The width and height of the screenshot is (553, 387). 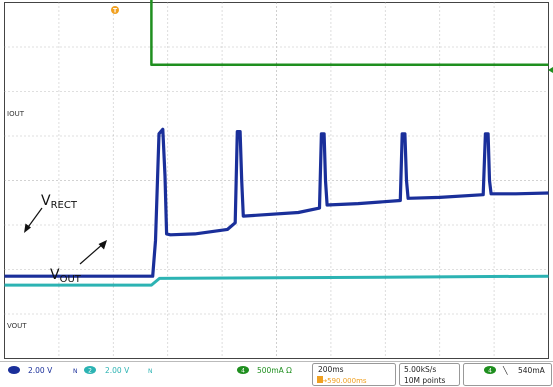 What do you see at coordinates (55, 275) in the screenshot?
I see `annotation-vout-base: V` at bounding box center [55, 275].